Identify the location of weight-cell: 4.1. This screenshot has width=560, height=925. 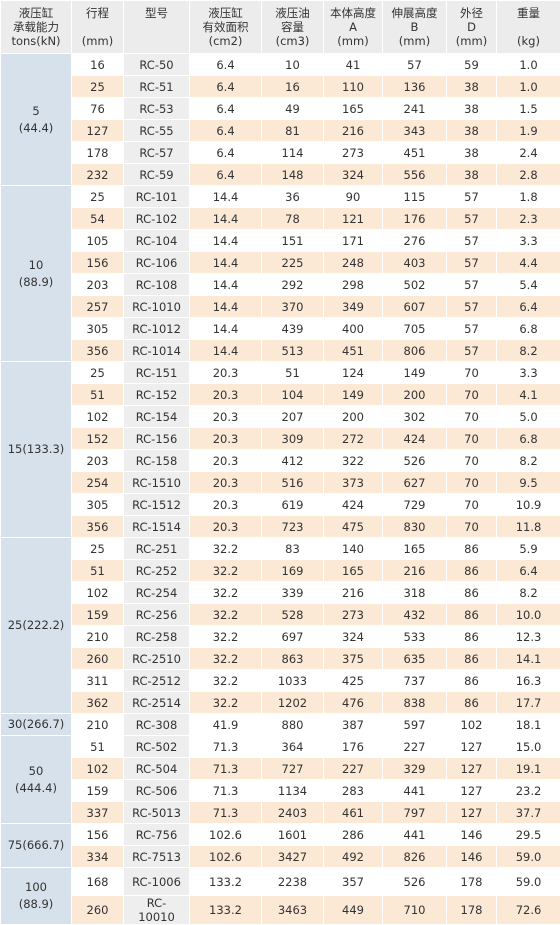
(528, 395).